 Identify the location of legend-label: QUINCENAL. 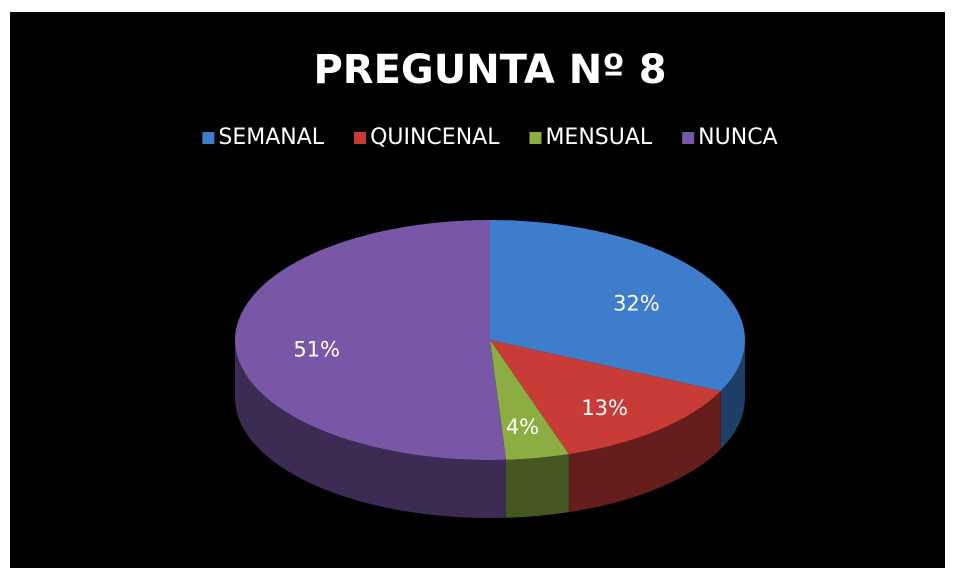
(435, 137).